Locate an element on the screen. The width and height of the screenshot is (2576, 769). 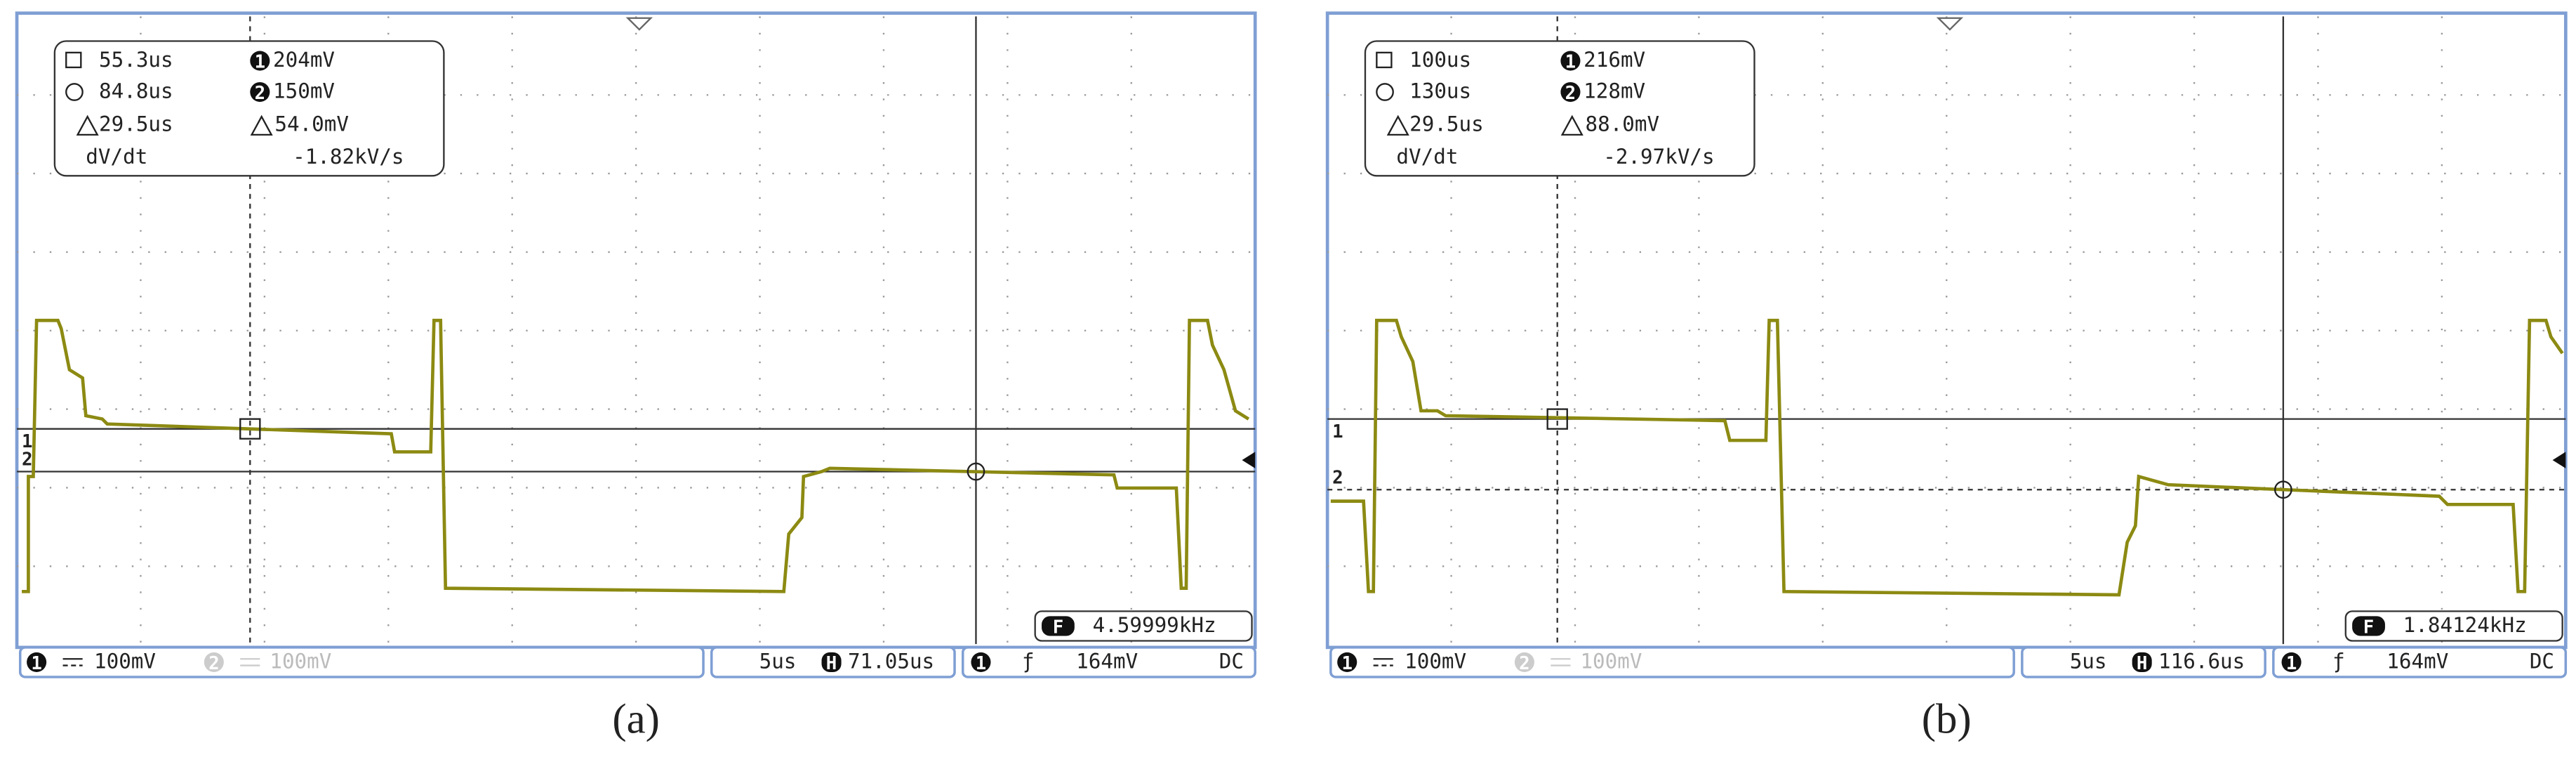
slope-value: -2.97kV/s is located at coordinates (1658, 157).